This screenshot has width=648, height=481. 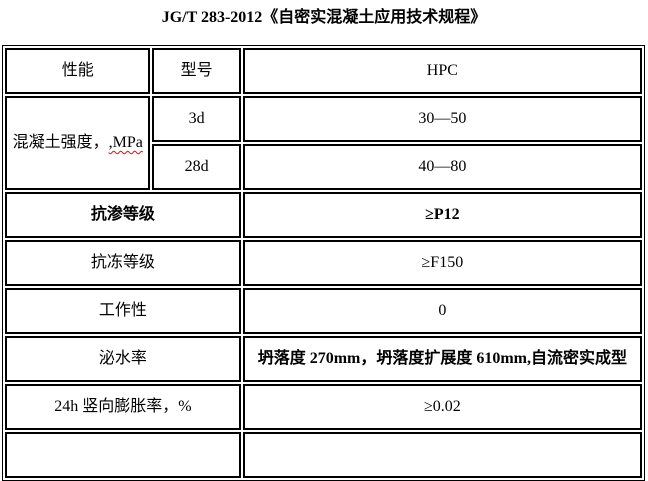 I want to click on workability-label-cell: 工作性, so click(x=123, y=311).